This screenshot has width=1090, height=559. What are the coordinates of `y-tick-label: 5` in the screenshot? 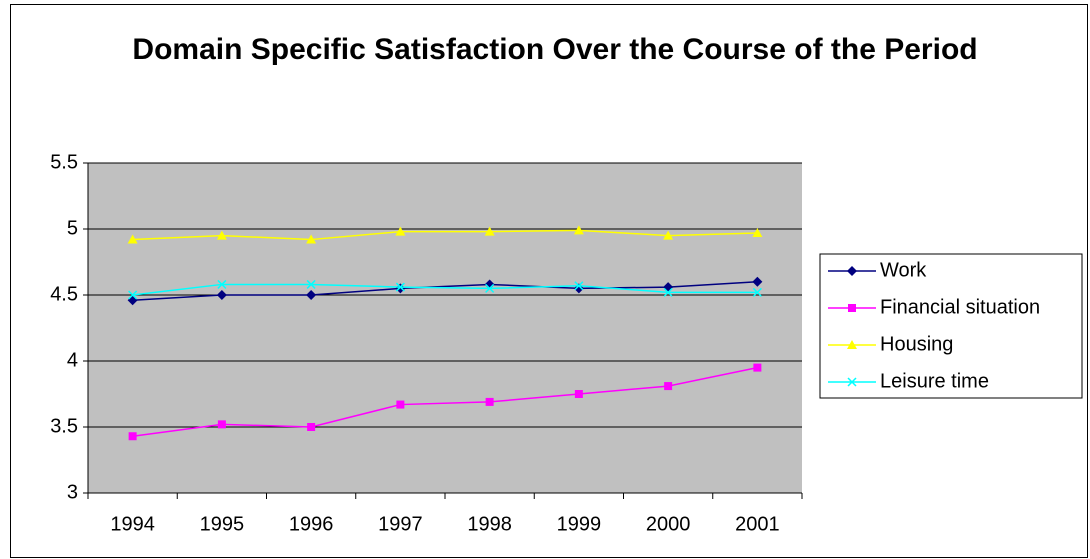 It's located at (72, 228).